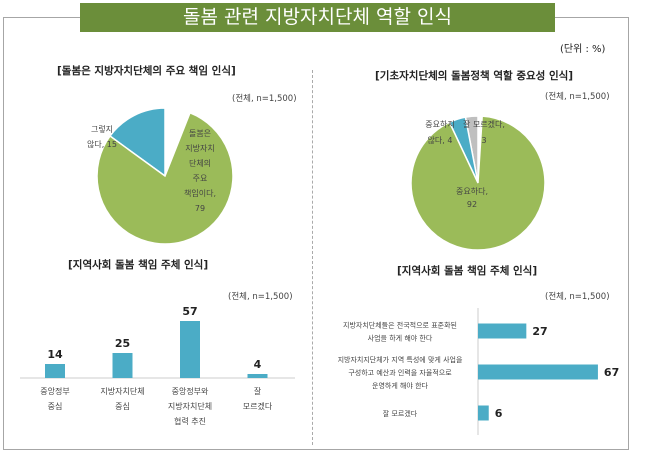  What do you see at coordinates (484, 124) in the screenshot?
I see `pie-slice-label: 잘 모르겠다,` at bounding box center [484, 124].